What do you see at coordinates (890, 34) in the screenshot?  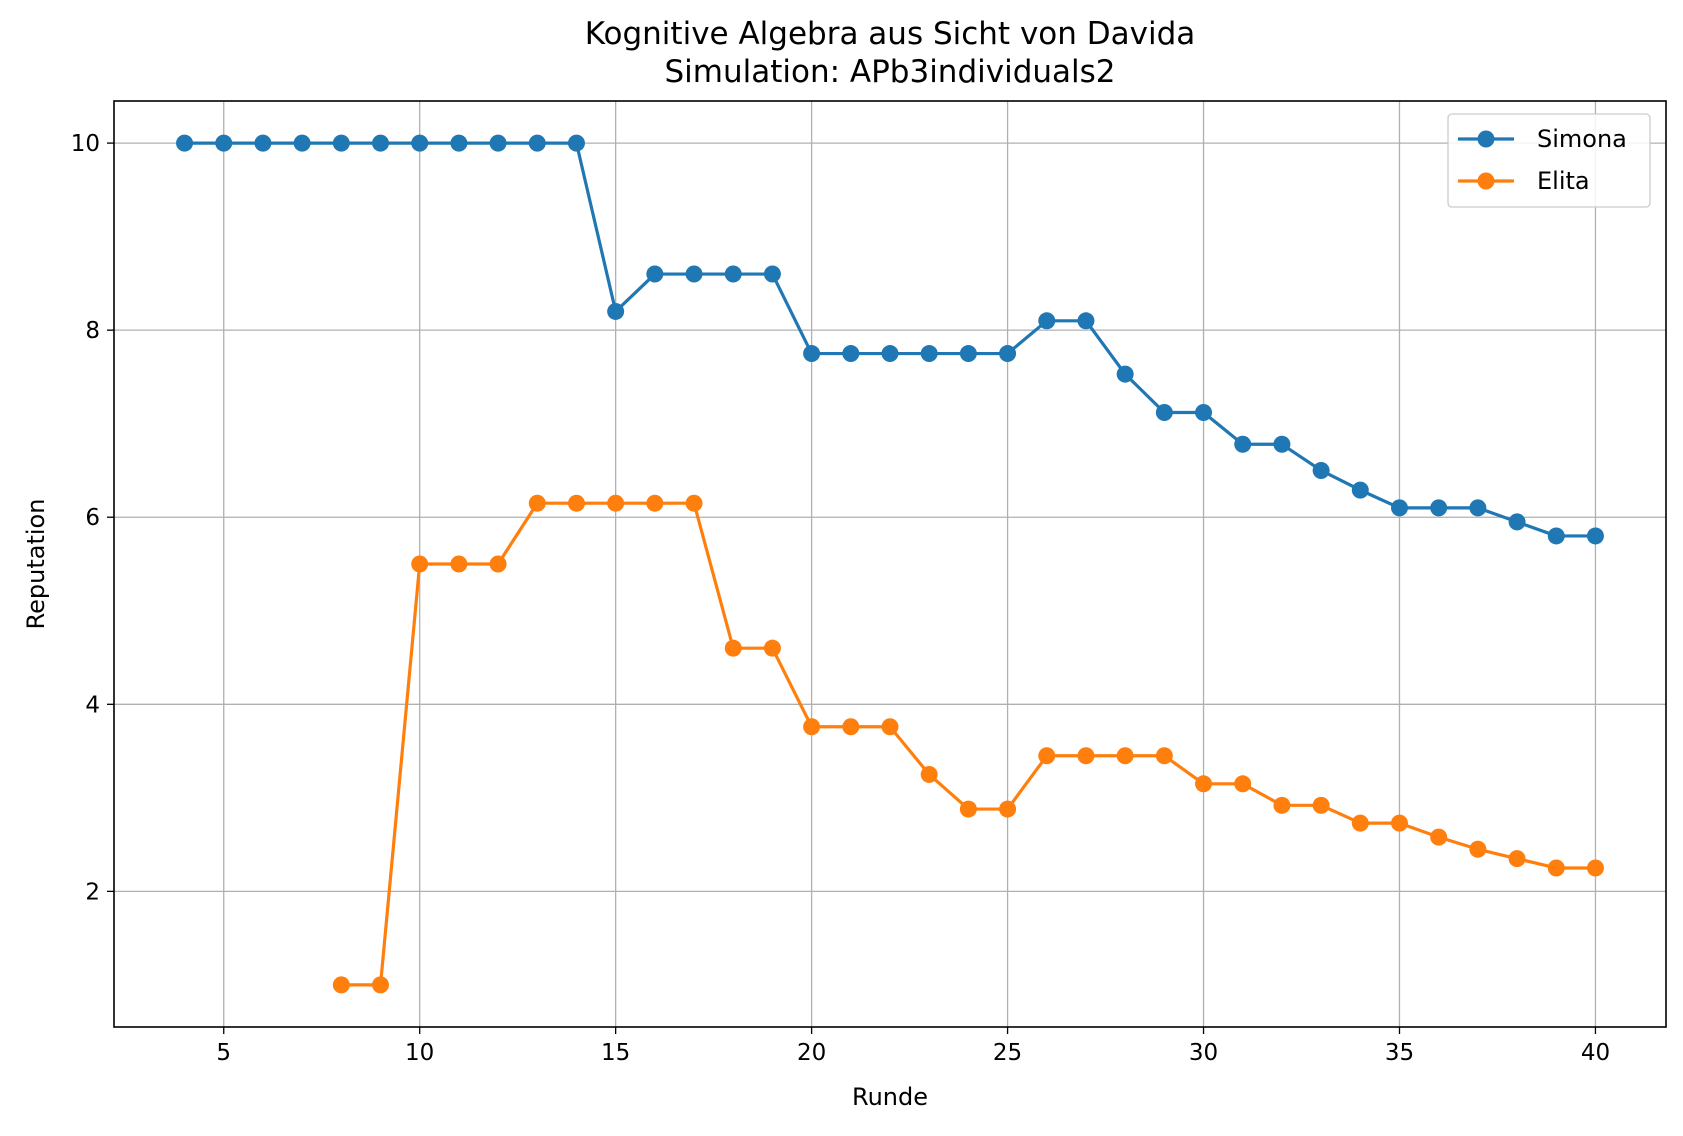 I see `chart-title: Kognitive Algebra aus Sicht von Davida` at bounding box center [890, 34].